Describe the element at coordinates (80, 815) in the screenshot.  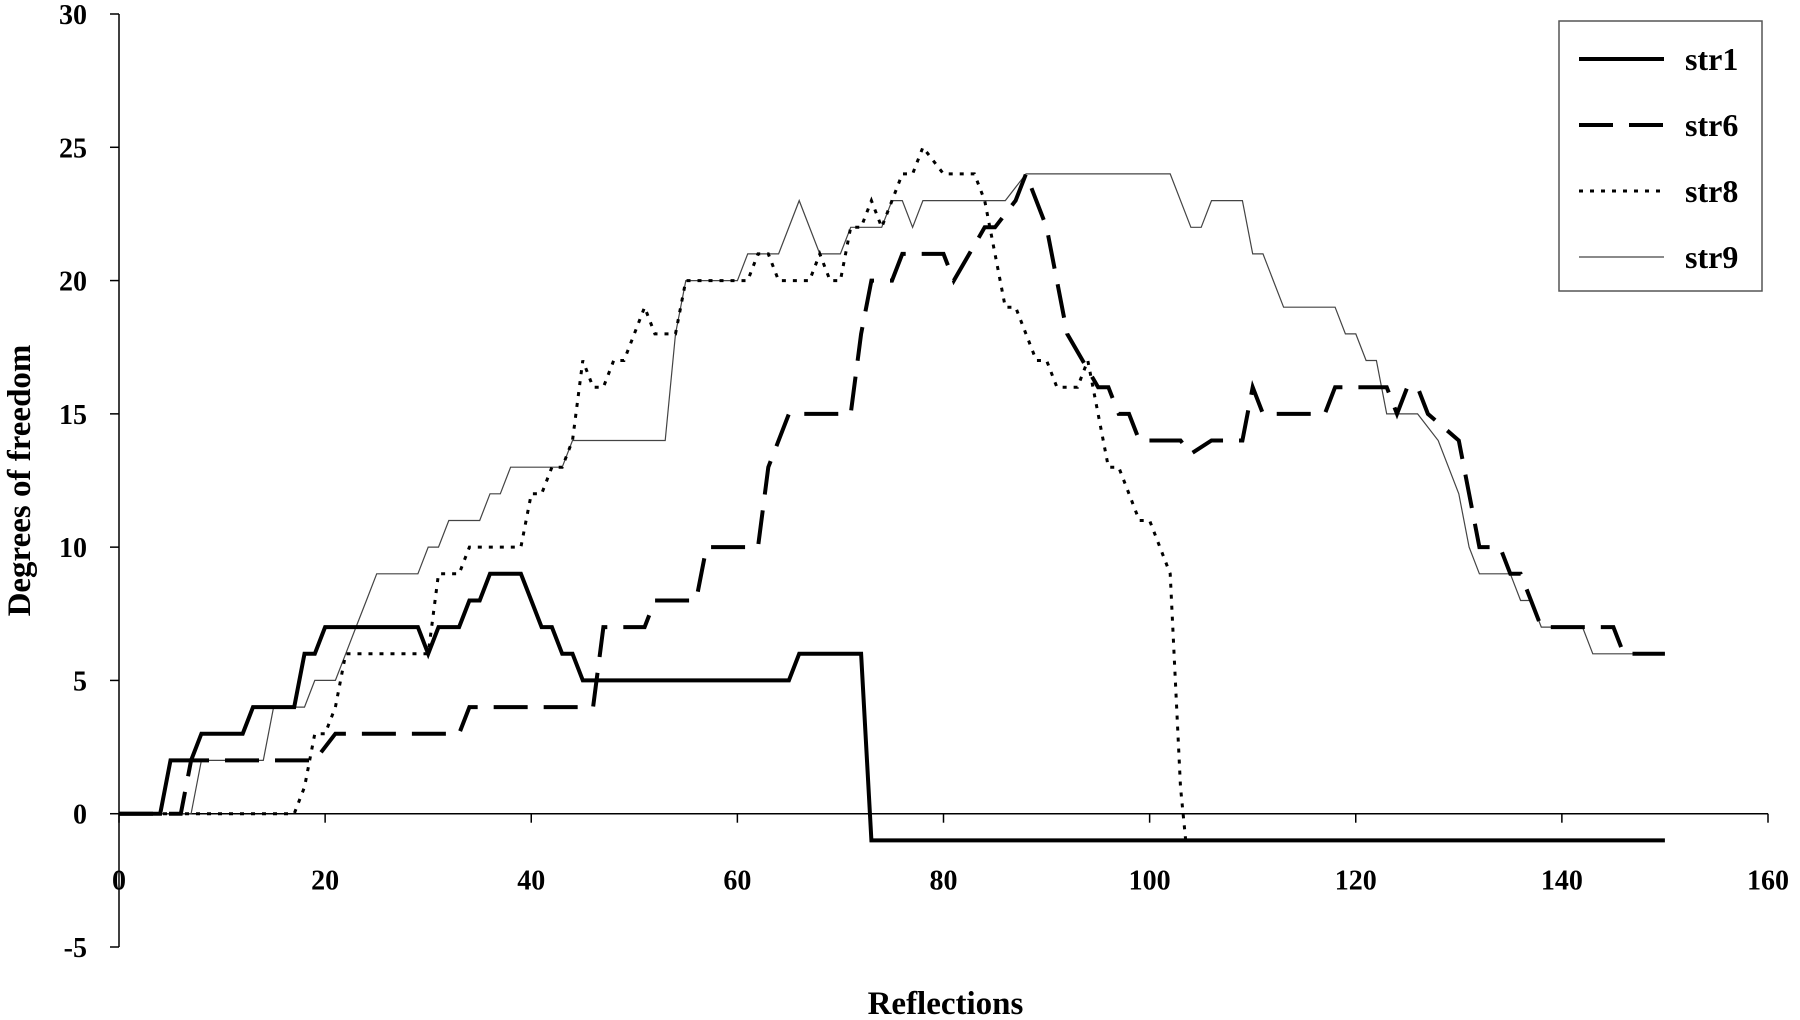
I see `y-tick-label: 0` at that location.